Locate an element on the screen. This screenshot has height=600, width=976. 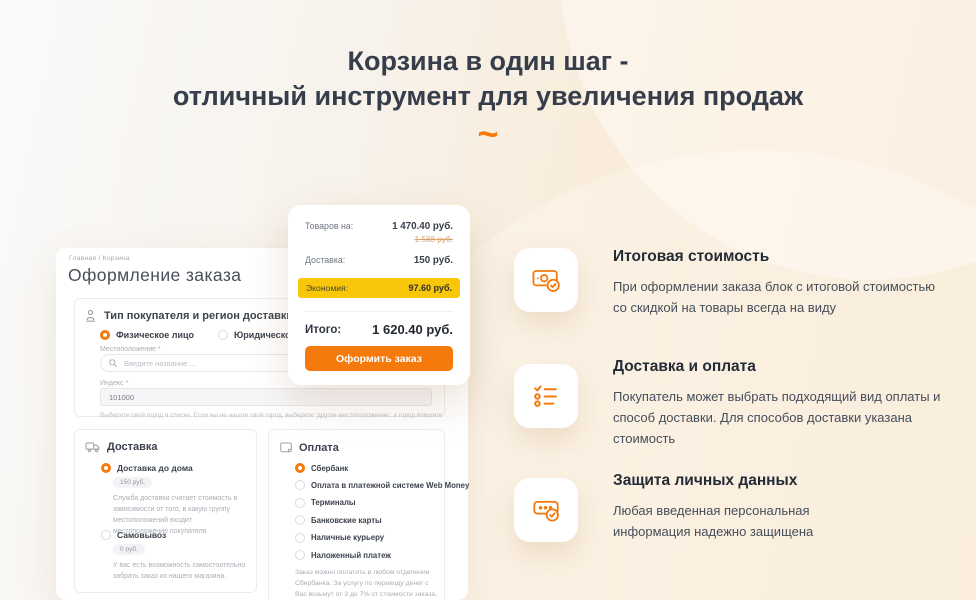
delivery-option-home: Доставка до дома is located at coordinates (147, 468).